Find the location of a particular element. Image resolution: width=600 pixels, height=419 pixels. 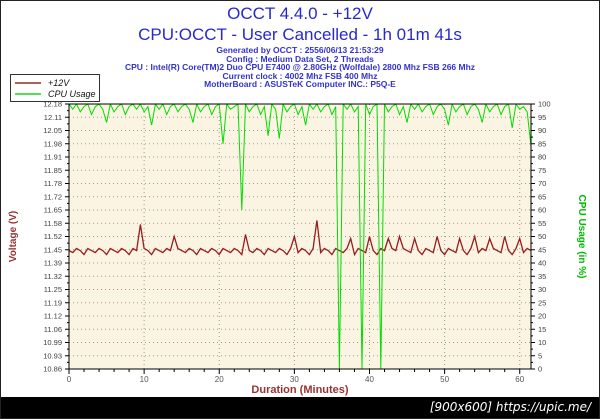

svg-text: 11.52 is located at coordinates (53, 236).